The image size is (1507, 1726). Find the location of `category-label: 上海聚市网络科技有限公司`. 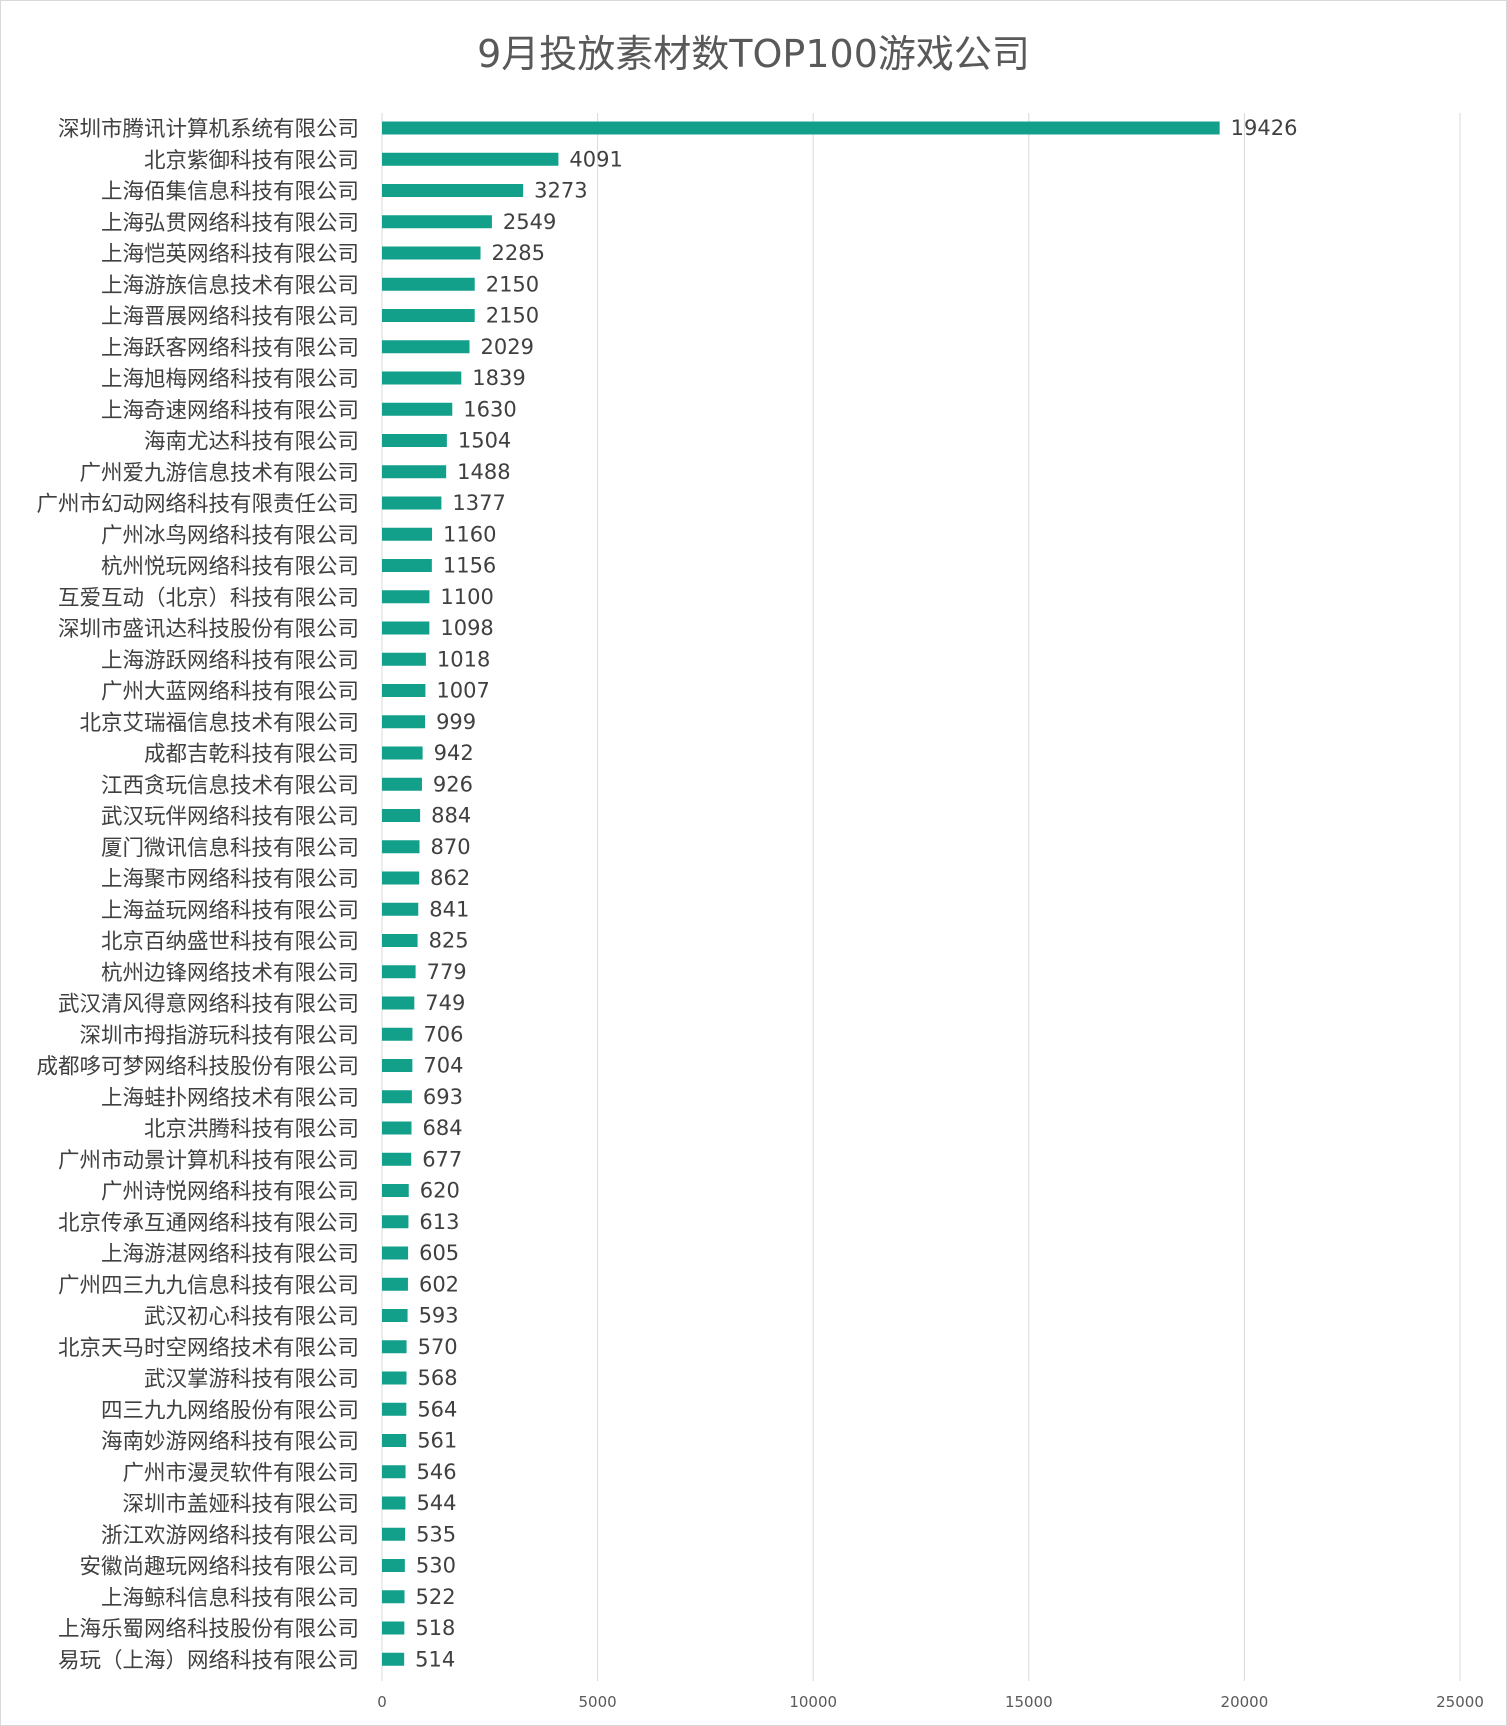

category-label: 上海聚市网络科技有限公司 is located at coordinates (230, 879).